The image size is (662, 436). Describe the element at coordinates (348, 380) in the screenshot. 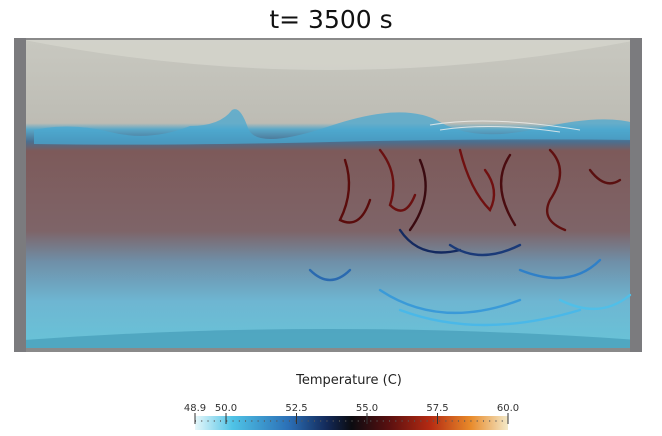

I see `colorbar-label: Temperature (C)` at that location.